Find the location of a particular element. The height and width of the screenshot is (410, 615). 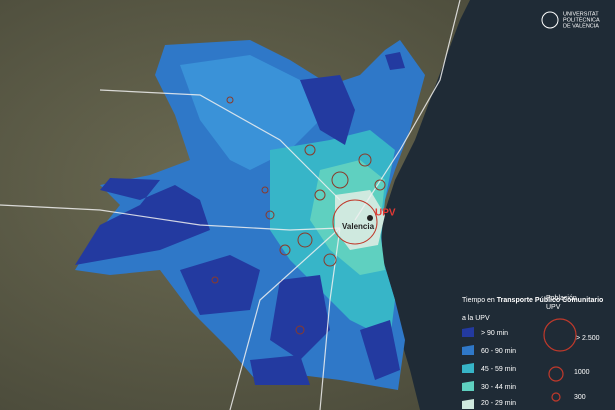

legend-item: 30 - 44 min is located at coordinates (498, 387).